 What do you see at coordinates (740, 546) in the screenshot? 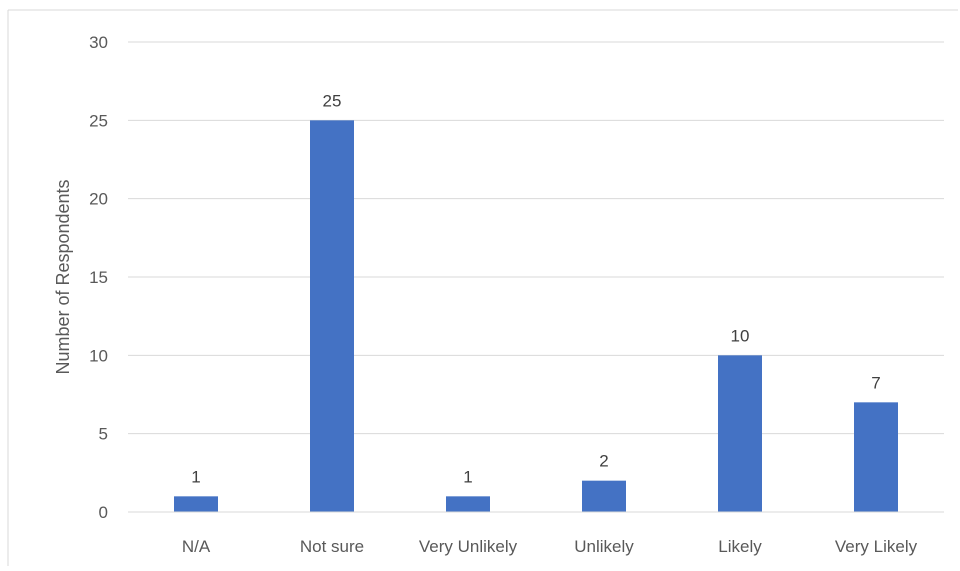
I see `x-tick-label: Likely` at bounding box center [740, 546].